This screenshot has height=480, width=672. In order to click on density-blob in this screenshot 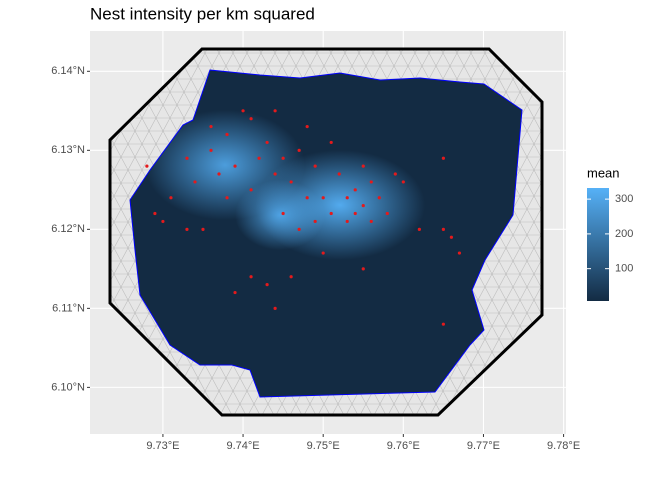, I will do `click(280, 215)`.